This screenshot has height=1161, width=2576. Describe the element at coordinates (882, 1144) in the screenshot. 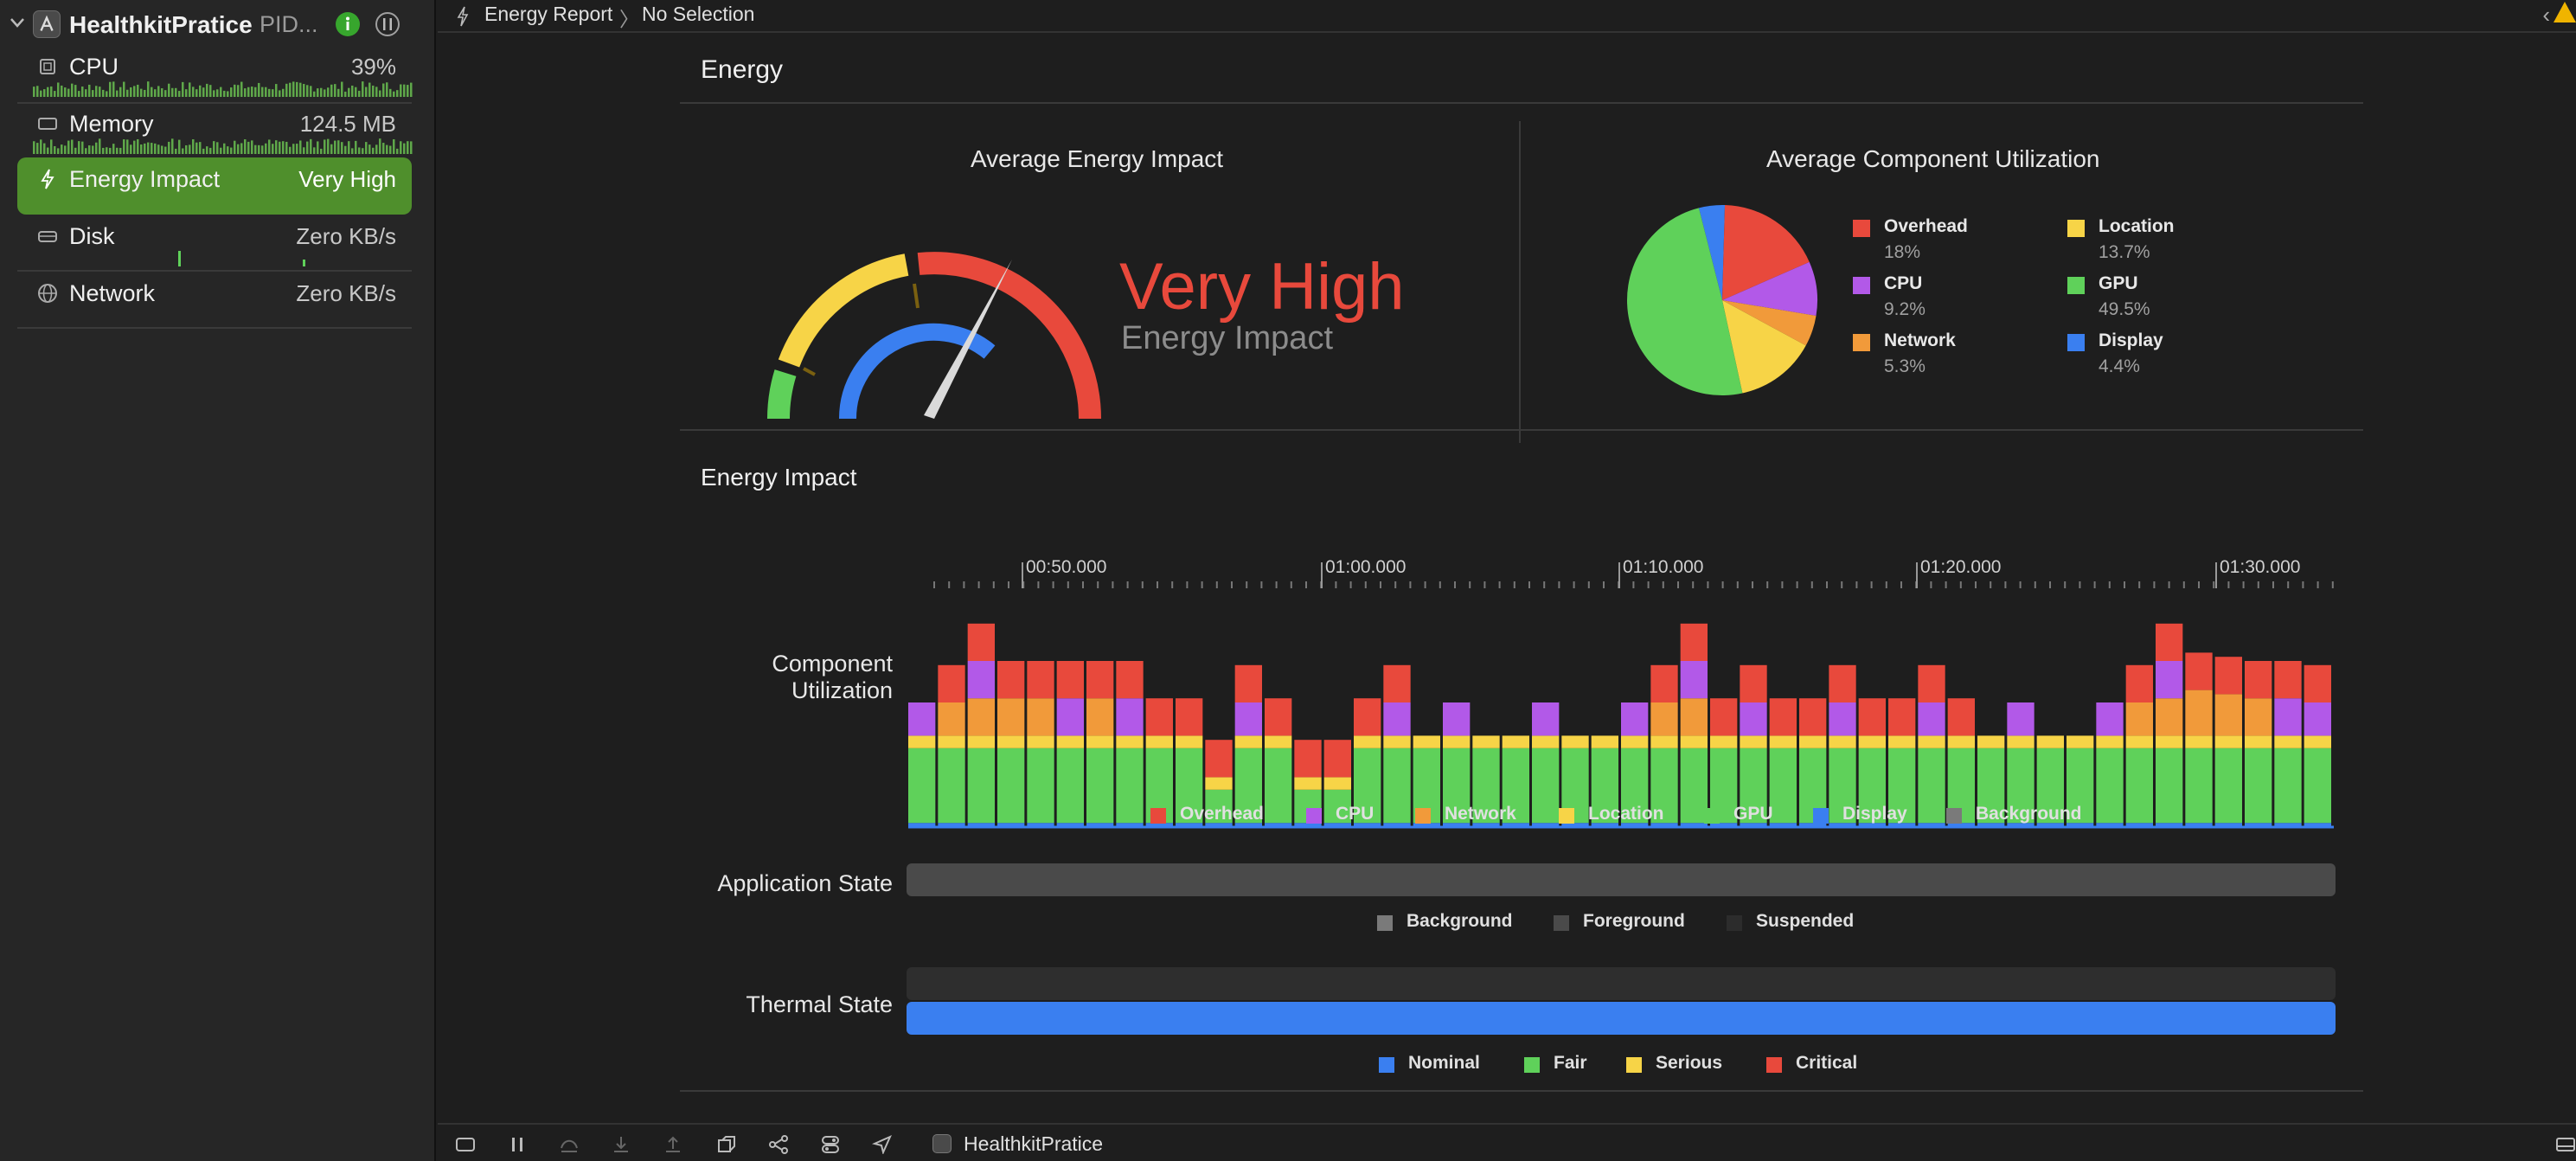

I see `simulate-location-icon` at that location.